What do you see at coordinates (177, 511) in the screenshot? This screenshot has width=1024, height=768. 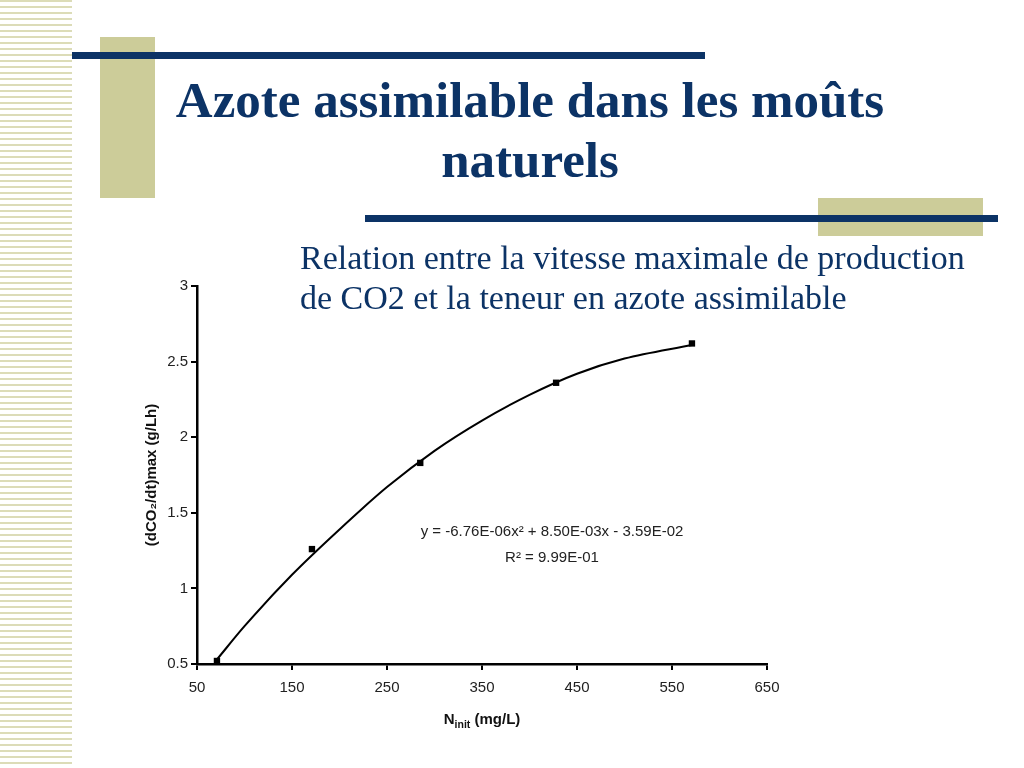 I see `y-tick-label: 1.5` at bounding box center [177, 511].